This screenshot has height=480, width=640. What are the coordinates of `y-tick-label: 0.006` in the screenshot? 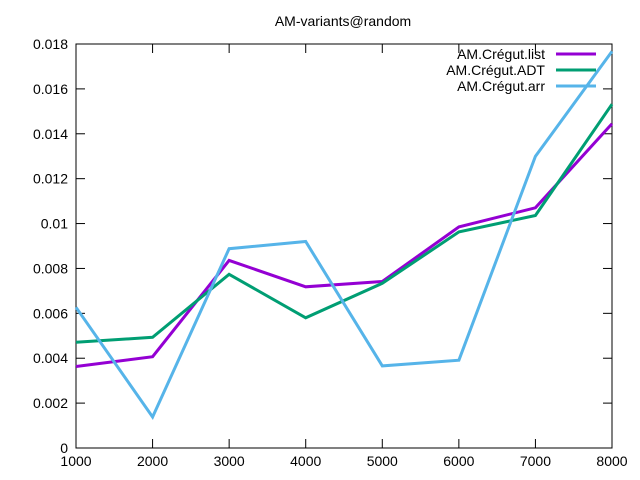 It's located at (50, 313).